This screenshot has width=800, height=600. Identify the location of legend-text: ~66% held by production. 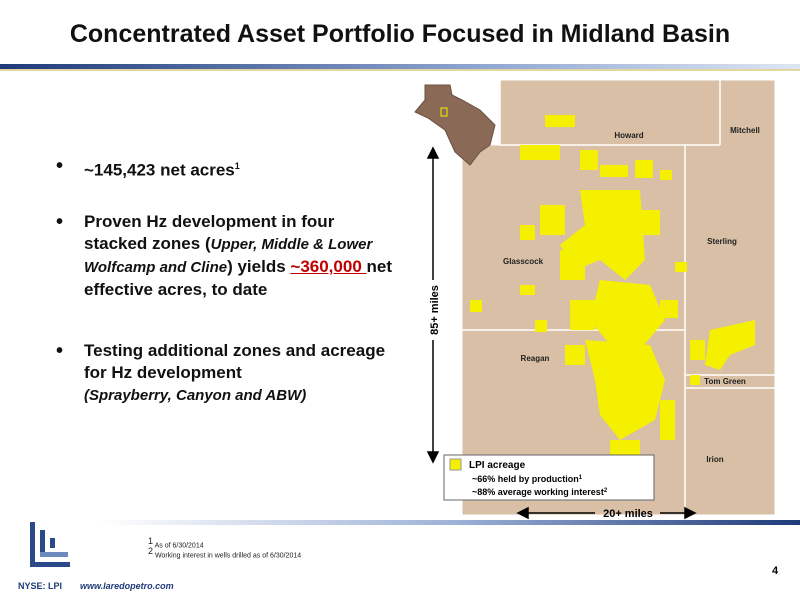
(525, 479).